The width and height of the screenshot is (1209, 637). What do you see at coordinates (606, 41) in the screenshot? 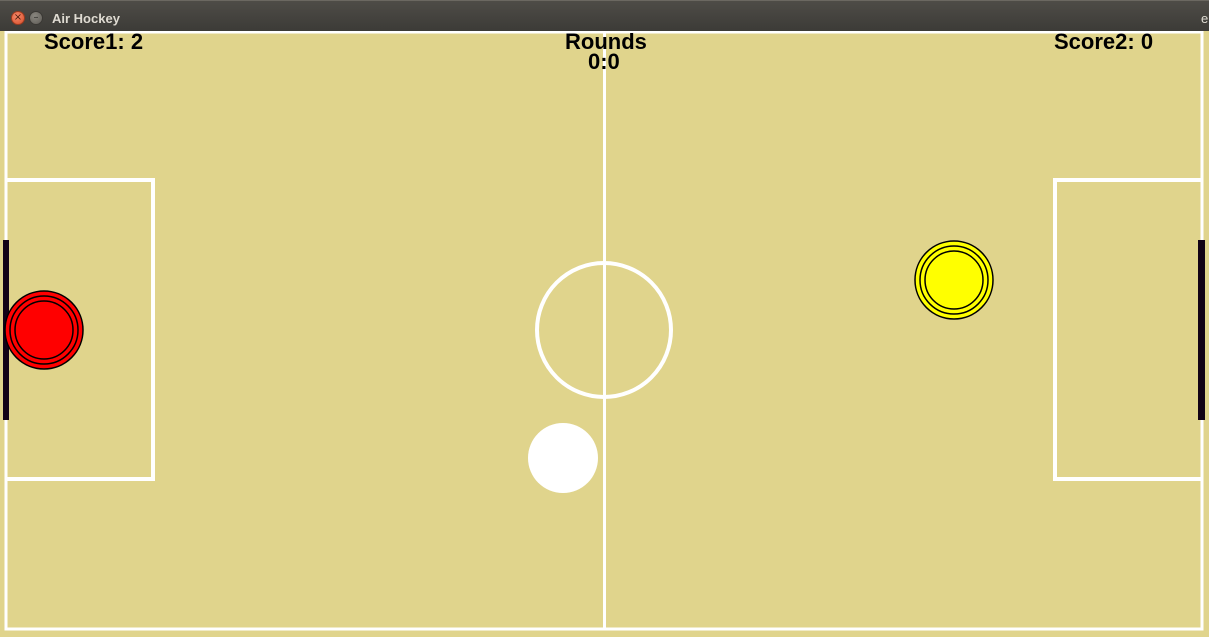
I see `rounds-label: Rounds` at bounding box center [606, 41].